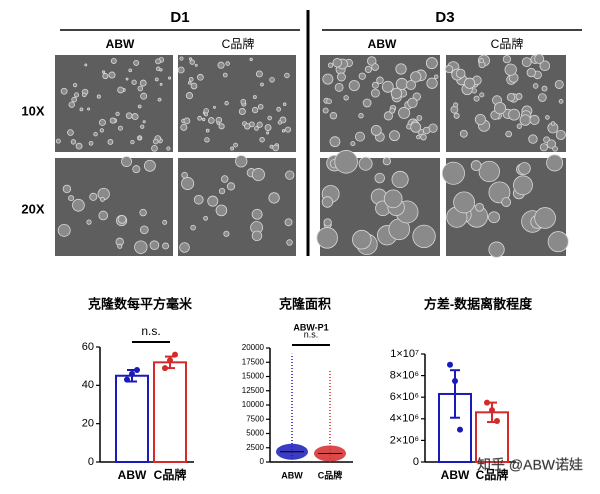  I want to click on y-tick-label: 10000, so click(253, 404).